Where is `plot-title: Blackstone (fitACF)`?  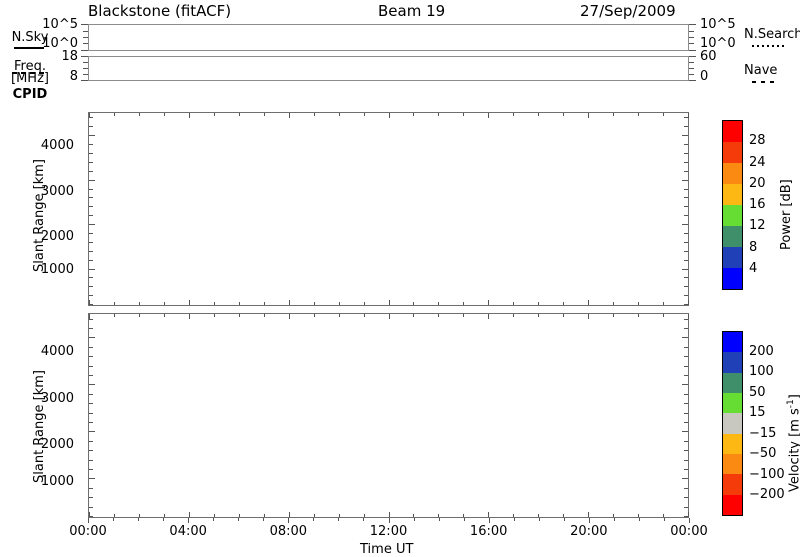 plot-title: Blackstone (fitACF) is located at coordinates (160, 11).